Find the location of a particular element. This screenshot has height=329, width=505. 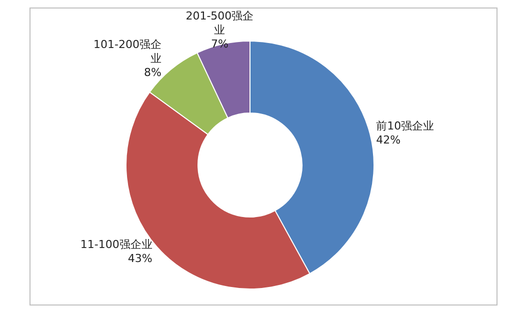

slice-label: 101-200强企业 is located at coordinates (128, 51).